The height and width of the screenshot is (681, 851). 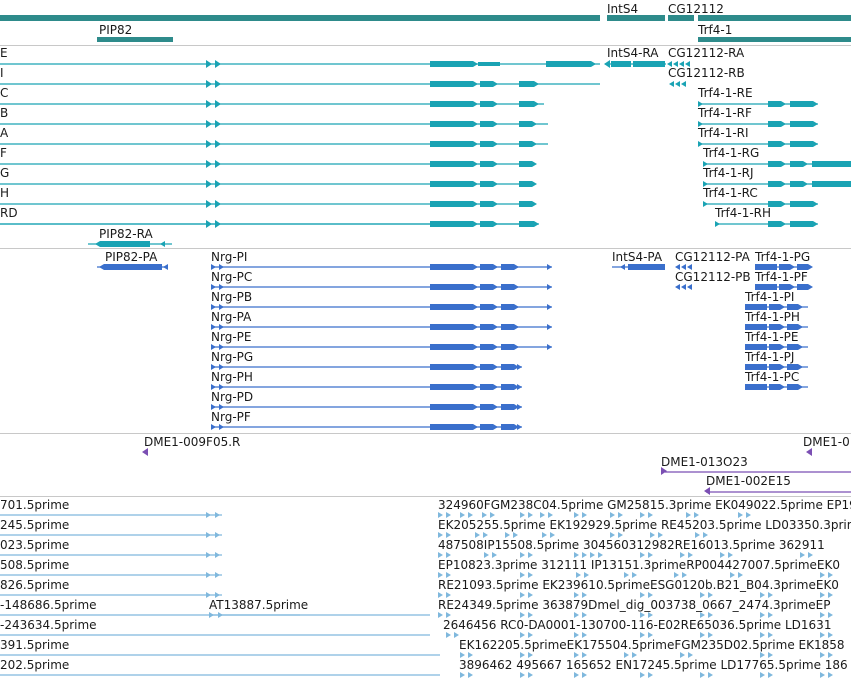 I want to click on est-label-left: 826.5prime, so click(x=35, y=585).